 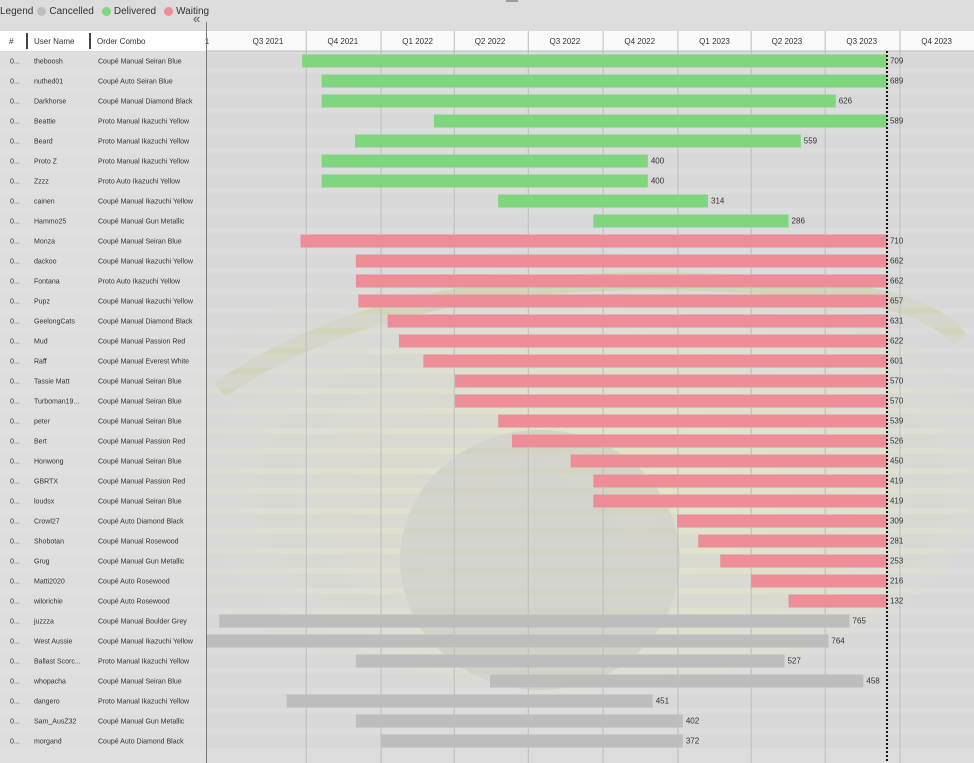 I want to click on bar-value-label: 622, so click(x=897, y=341).